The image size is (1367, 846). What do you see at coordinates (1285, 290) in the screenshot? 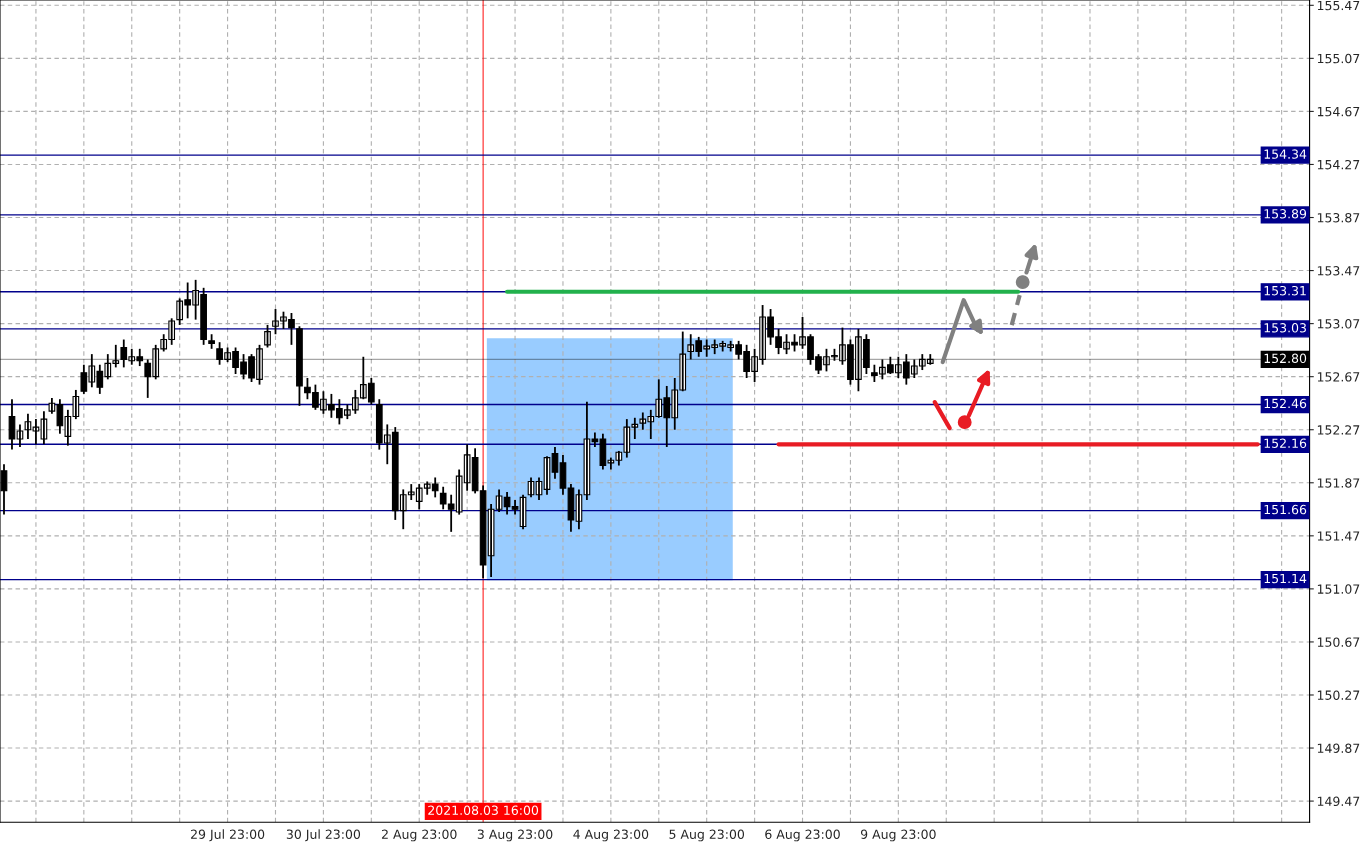
I see `ref-line-label: 153.31` at bounding box center [1285, 290].